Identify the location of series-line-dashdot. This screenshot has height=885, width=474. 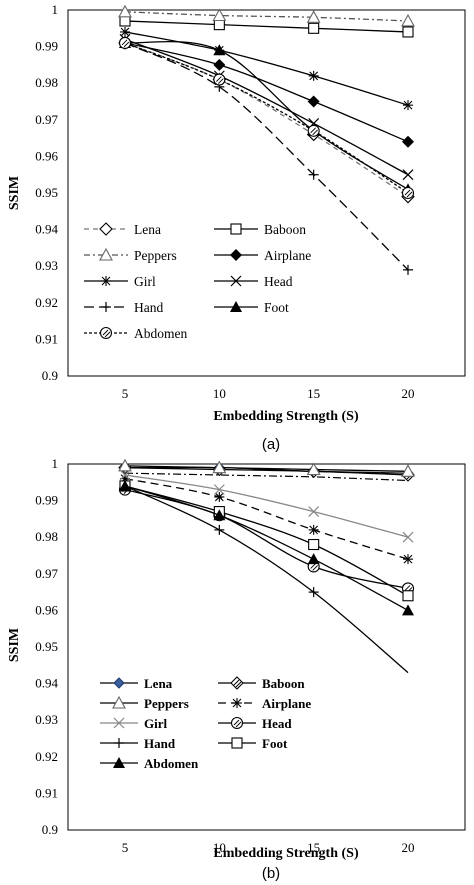
(266, 477).